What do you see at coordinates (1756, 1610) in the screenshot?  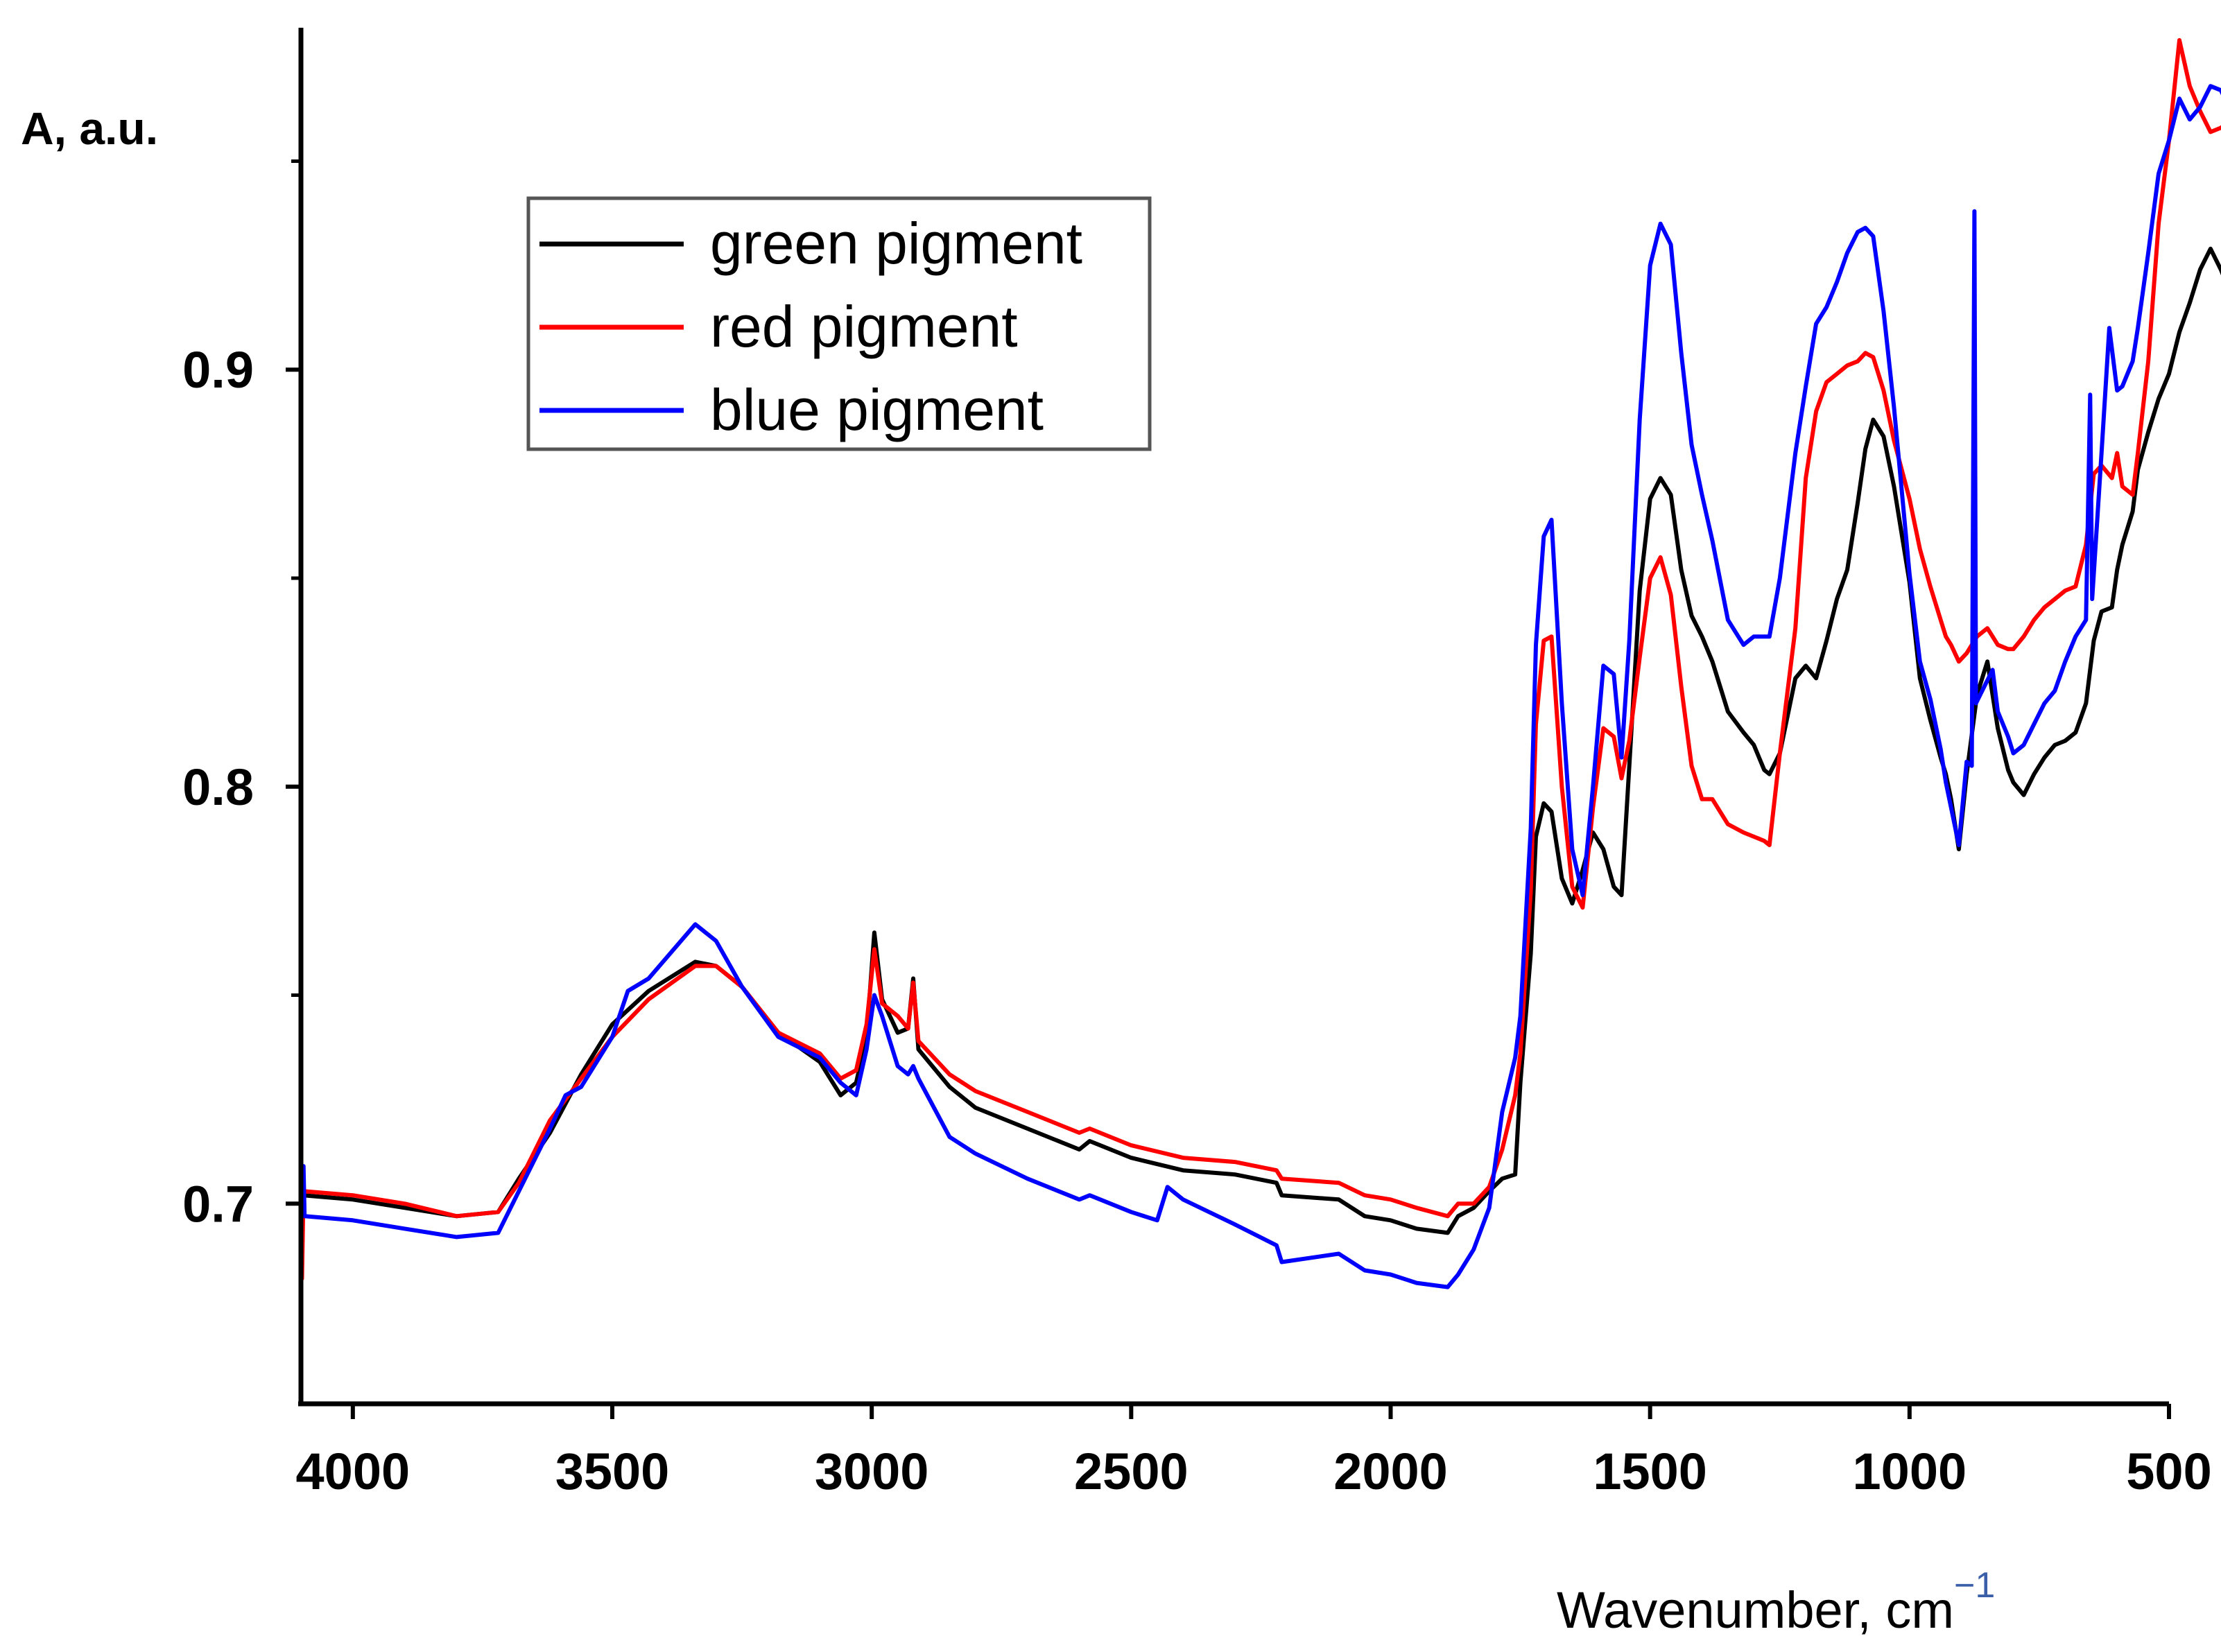 I see `x-axis-title-text: Wavenumber, cm` at bounding box center [1756, 1610].